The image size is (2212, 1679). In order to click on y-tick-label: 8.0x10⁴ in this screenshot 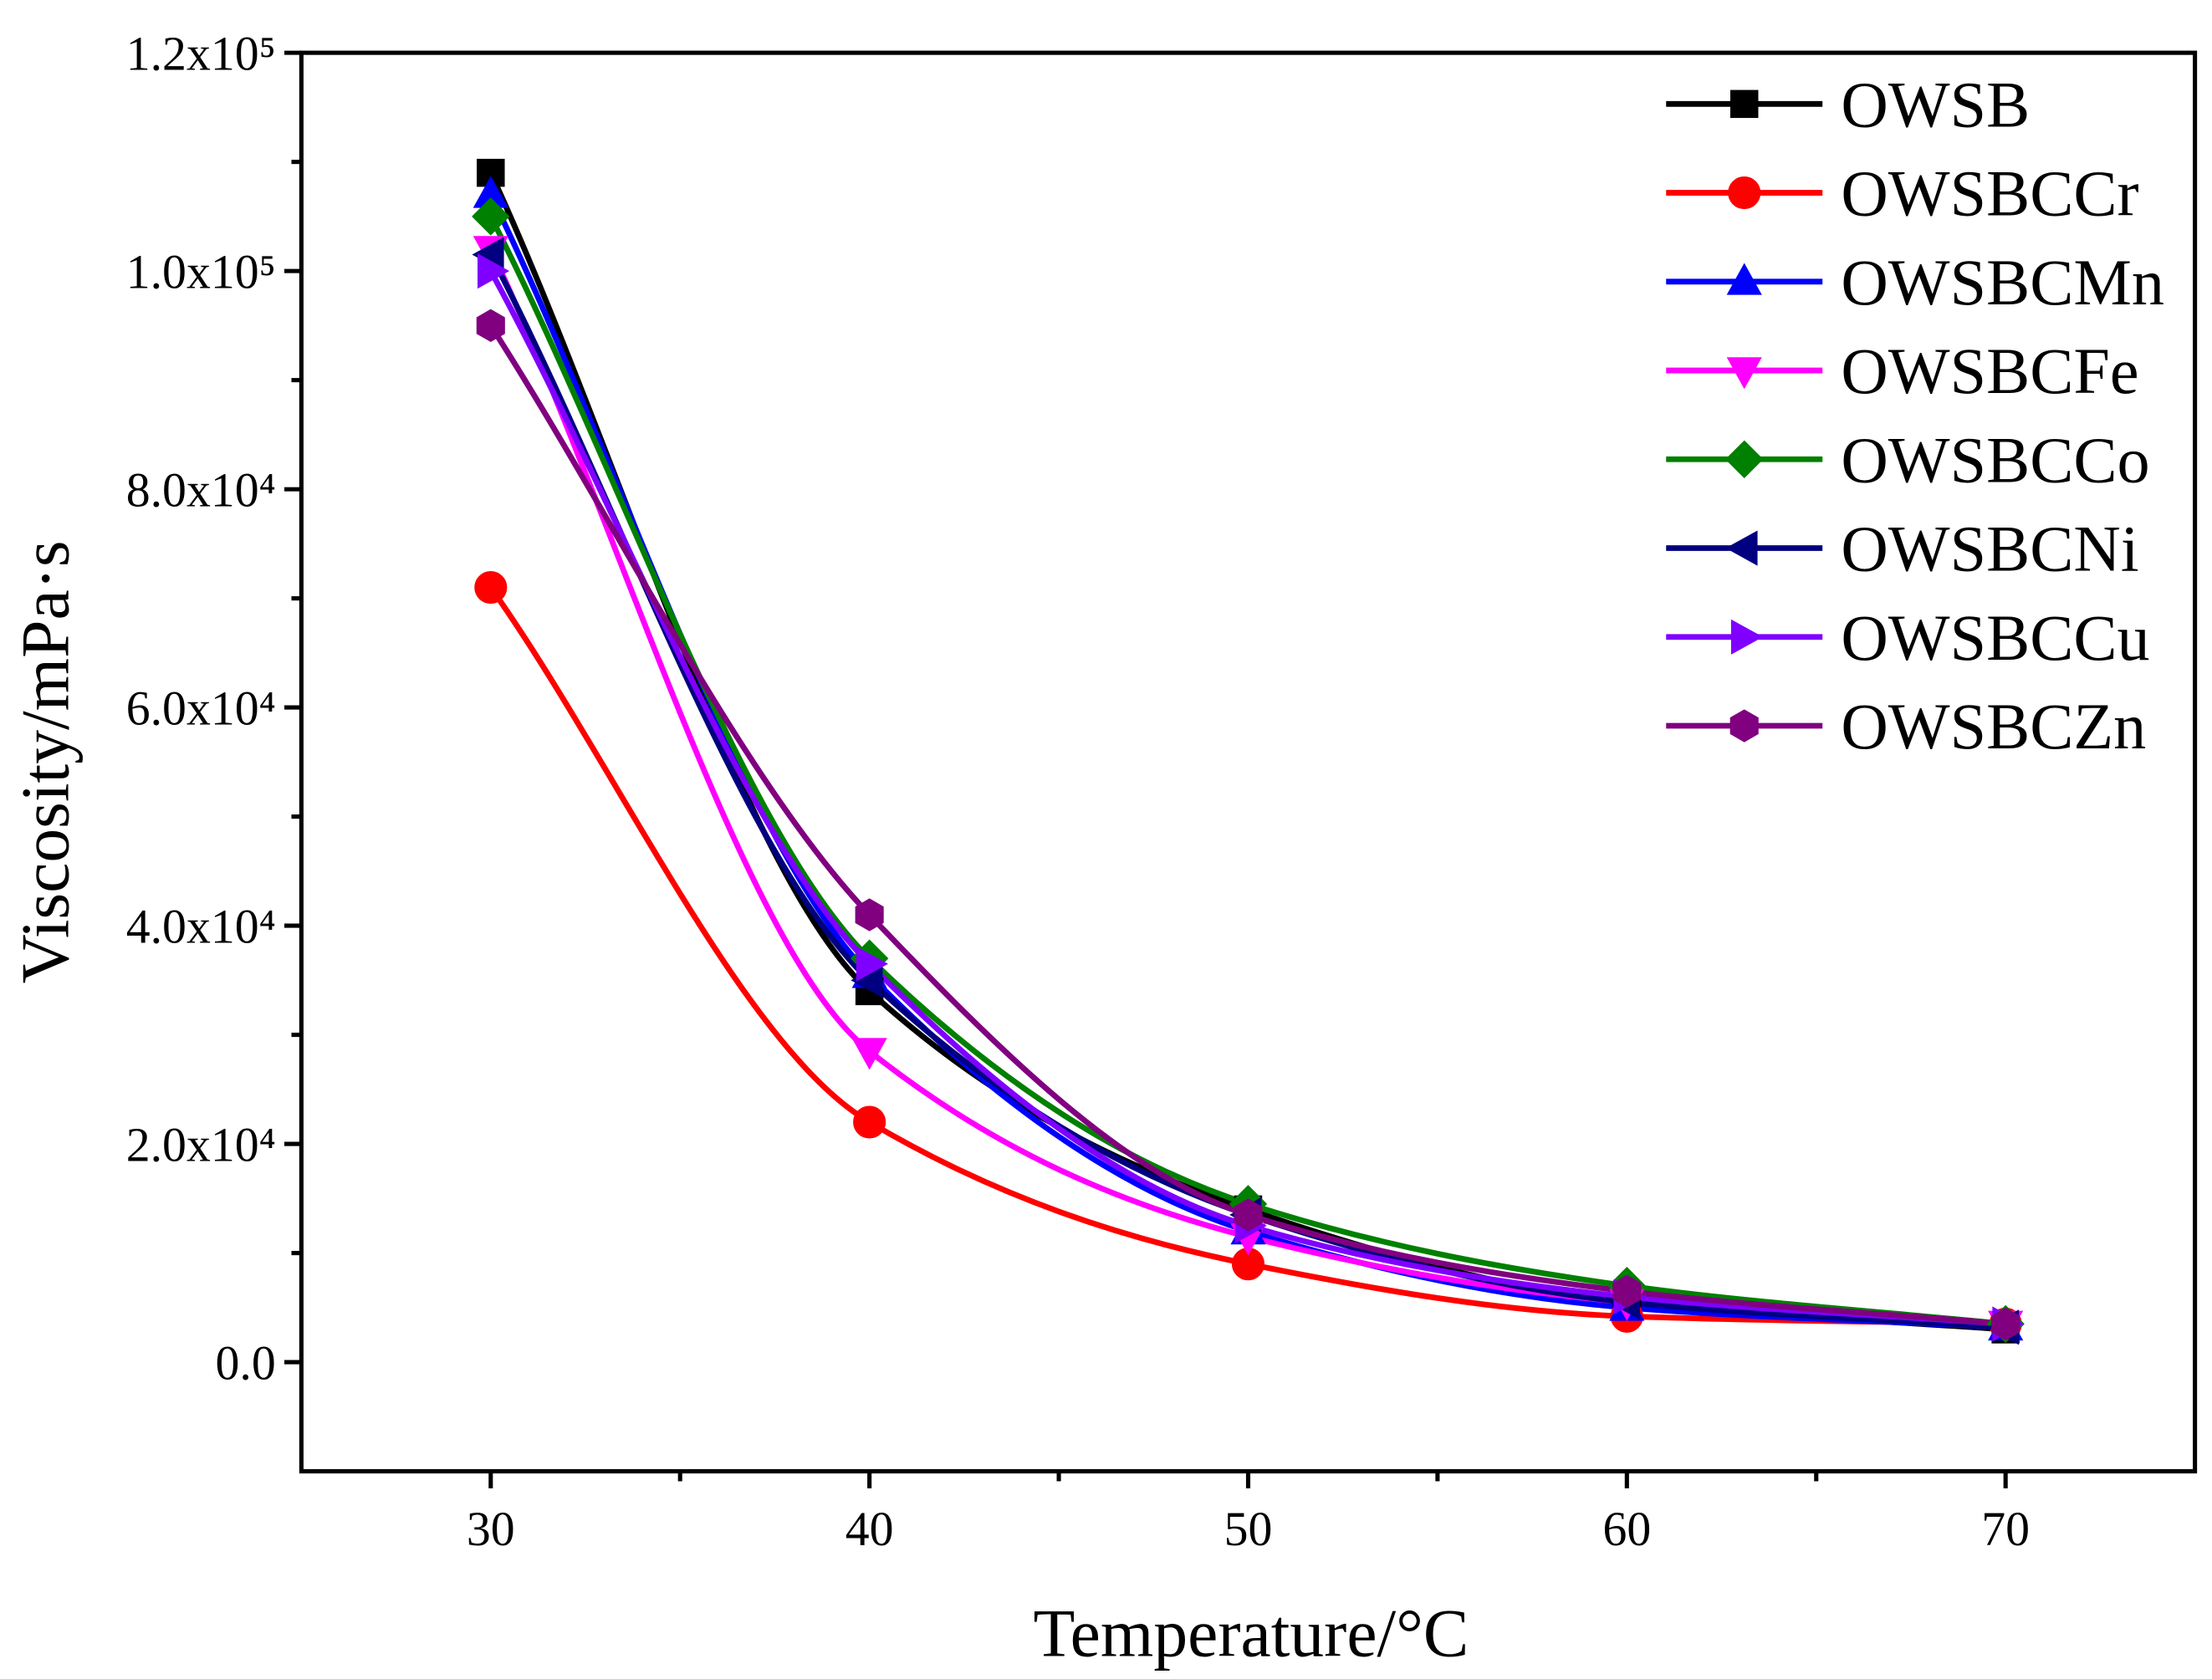, I will do `click(201, 491)`.